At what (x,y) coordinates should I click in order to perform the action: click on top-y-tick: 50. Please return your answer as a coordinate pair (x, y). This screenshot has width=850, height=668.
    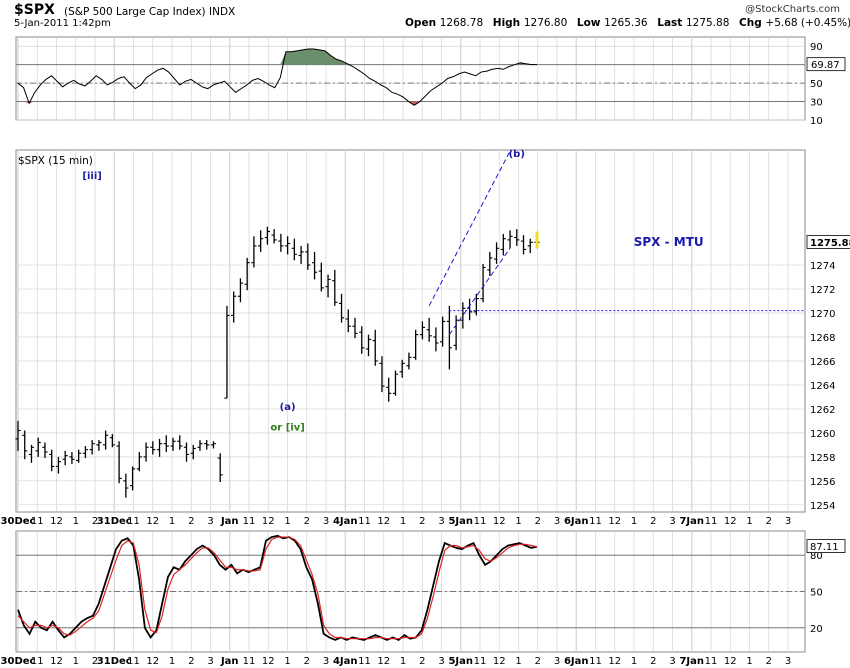
    Looking at the image, I should click on (816, 84).